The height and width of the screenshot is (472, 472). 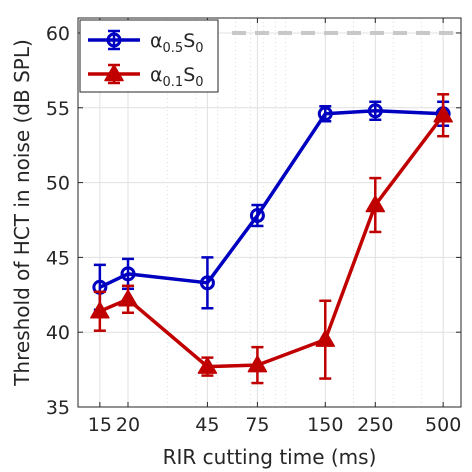 I want to click on x-tick-label: 15, so click(x=100, y=425).